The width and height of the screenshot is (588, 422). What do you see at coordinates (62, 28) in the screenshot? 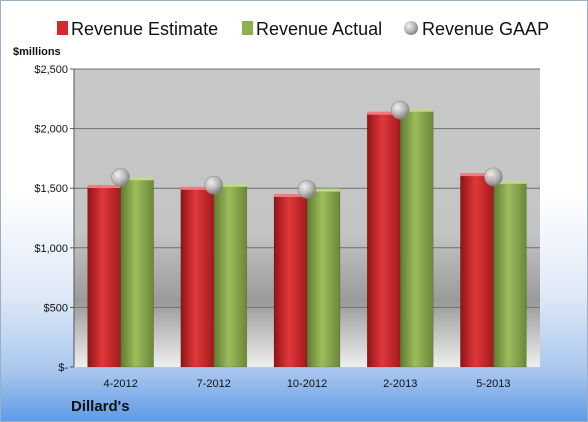
I see `legend-swatch-revenue-estimate` at bounding box center [62, 28].